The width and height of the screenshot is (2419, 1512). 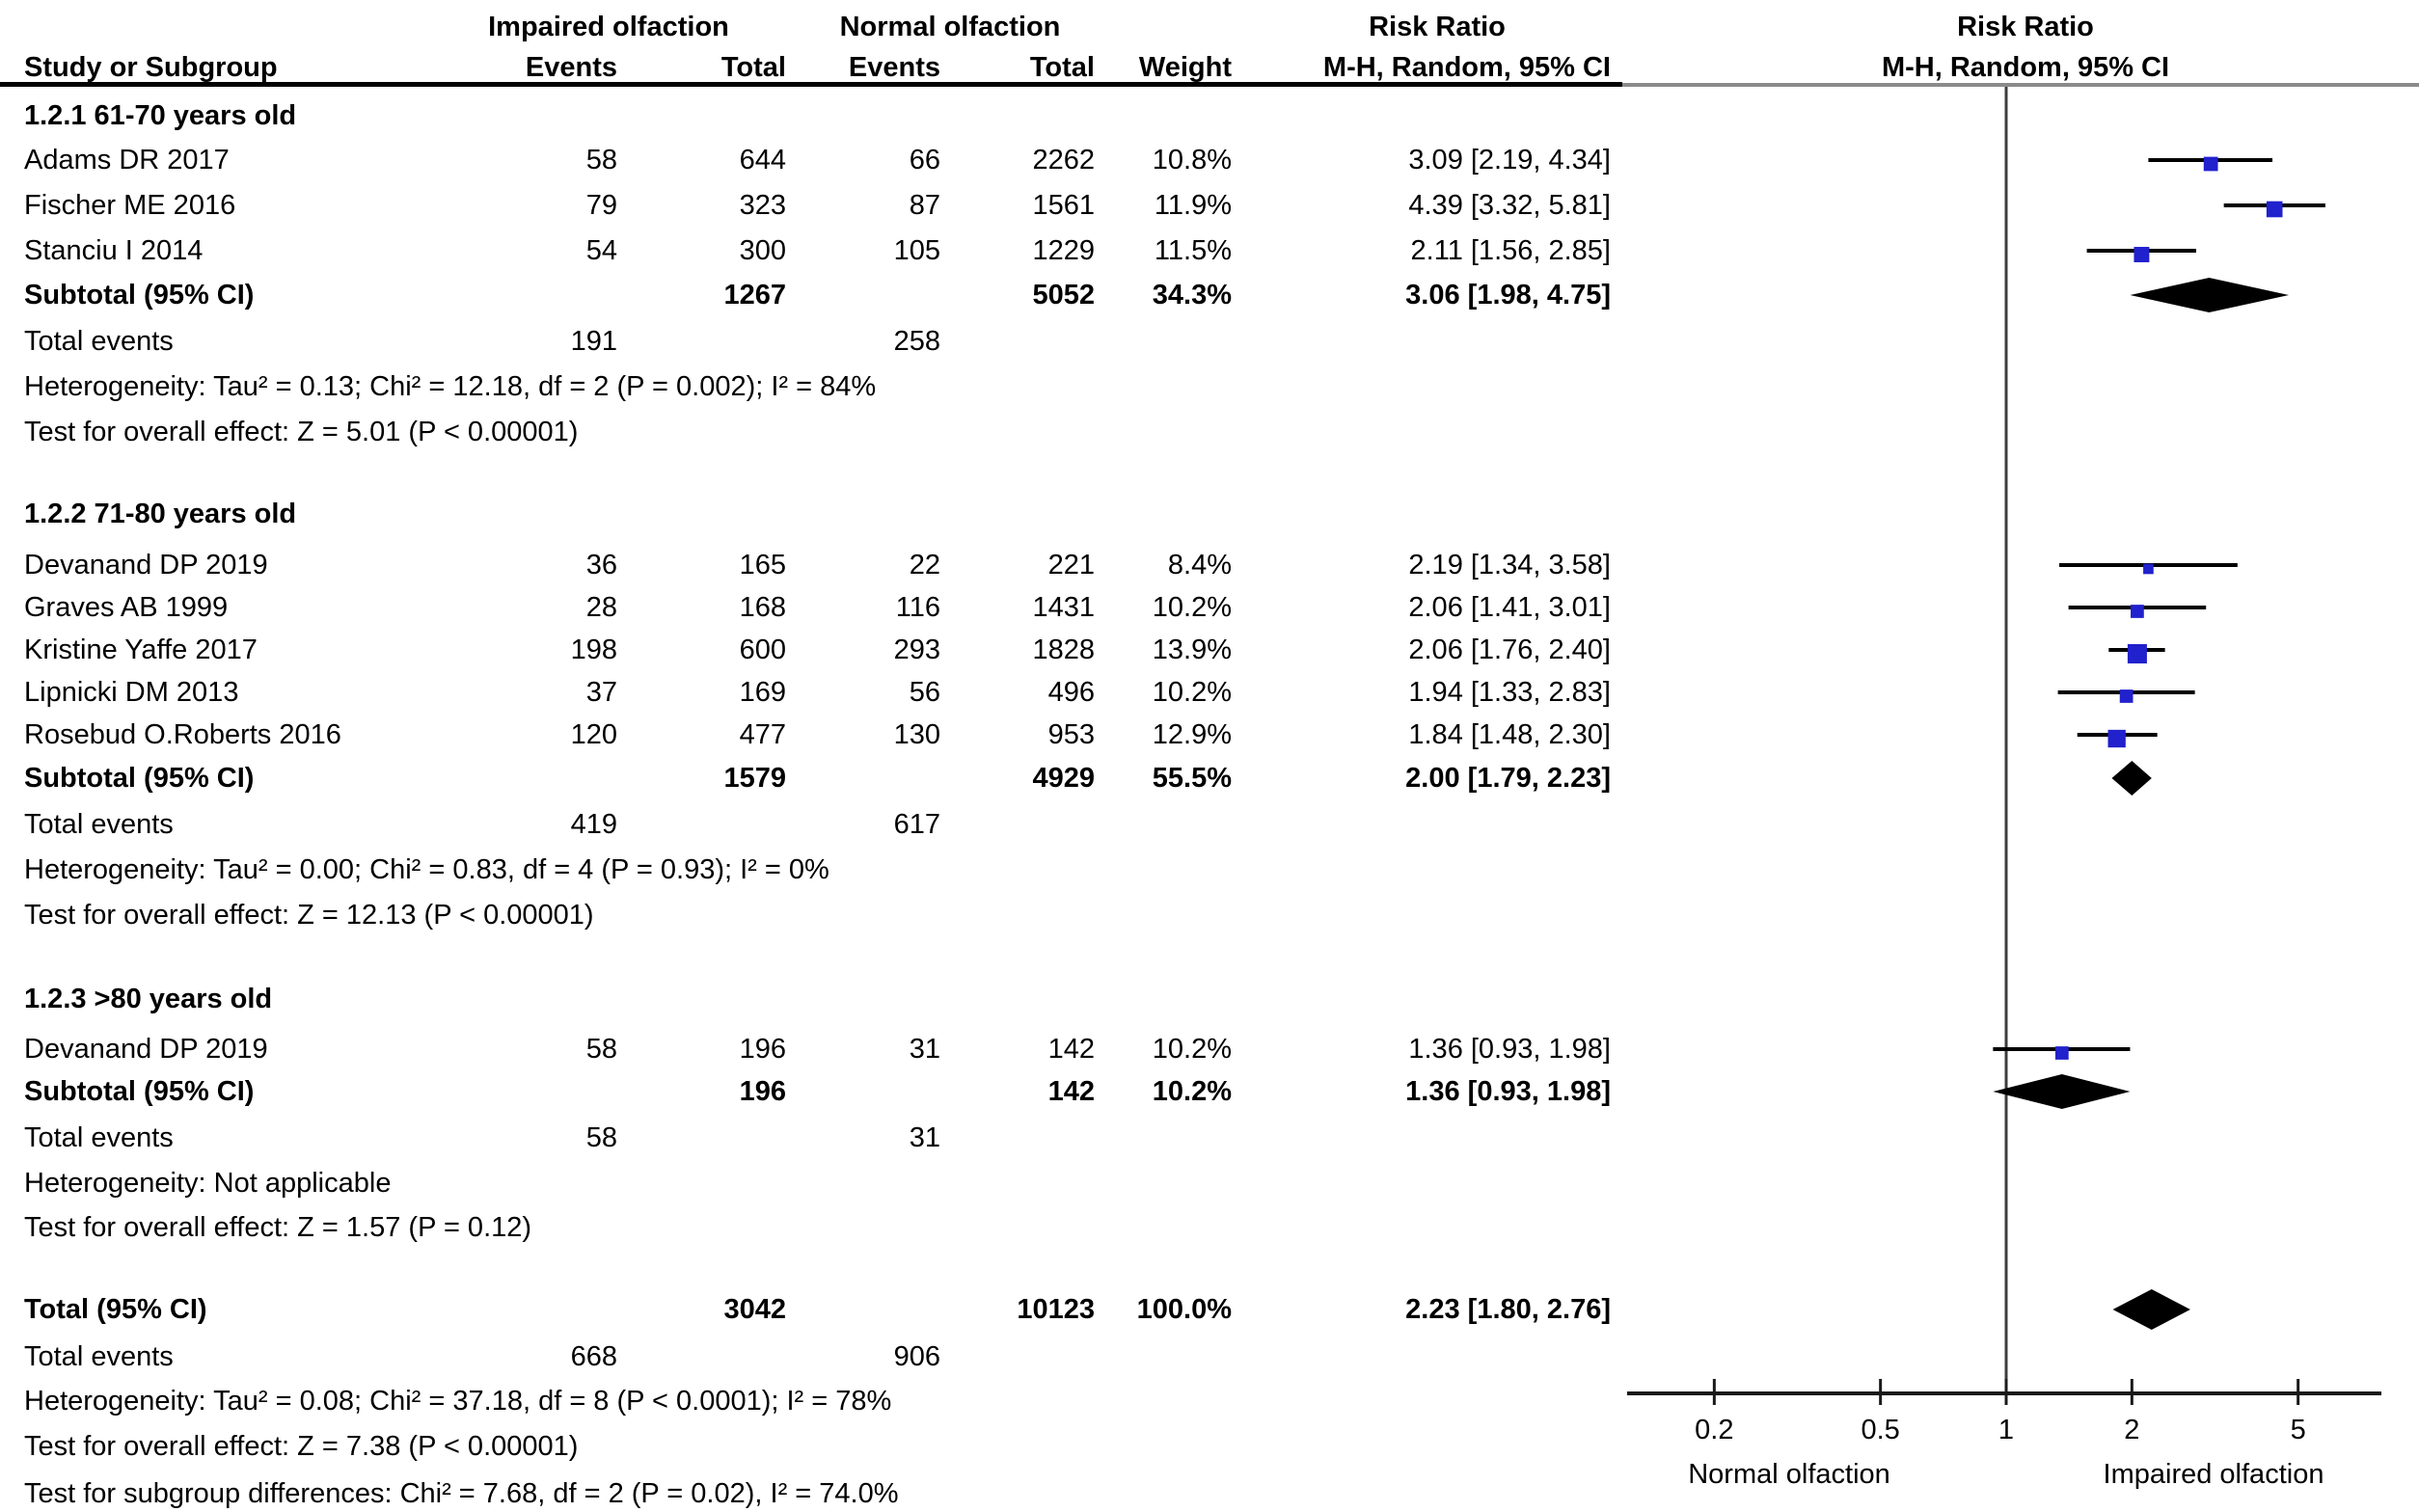 I want to click on study-label: Rosebud O.Roberts 2016, so click(x=182, y=734).